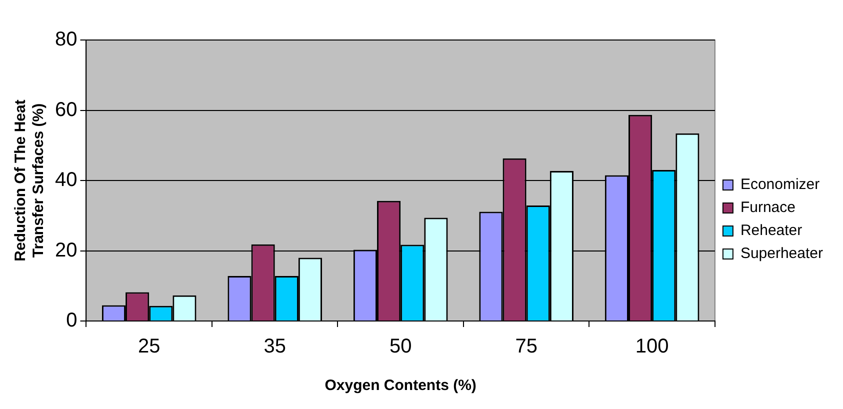 The height and width of the screenshot is (409, 843). Describe the element at coordinates (72, 321) in the screenshot. I see `y-tick-label: 0` at that location.